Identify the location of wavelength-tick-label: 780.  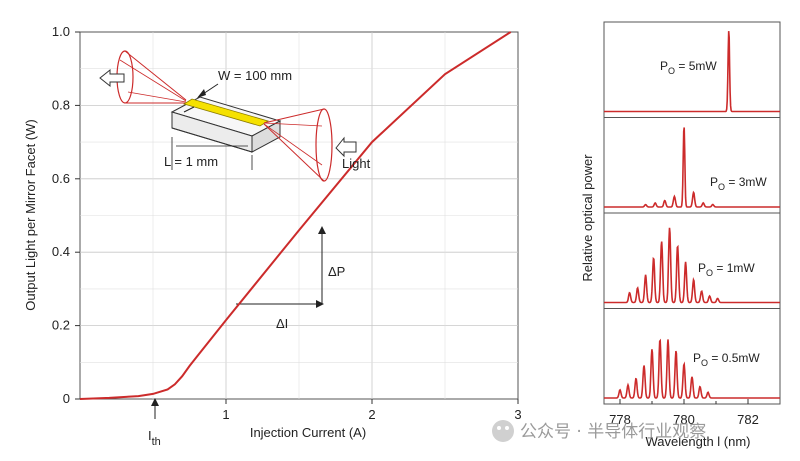
(684, 419).